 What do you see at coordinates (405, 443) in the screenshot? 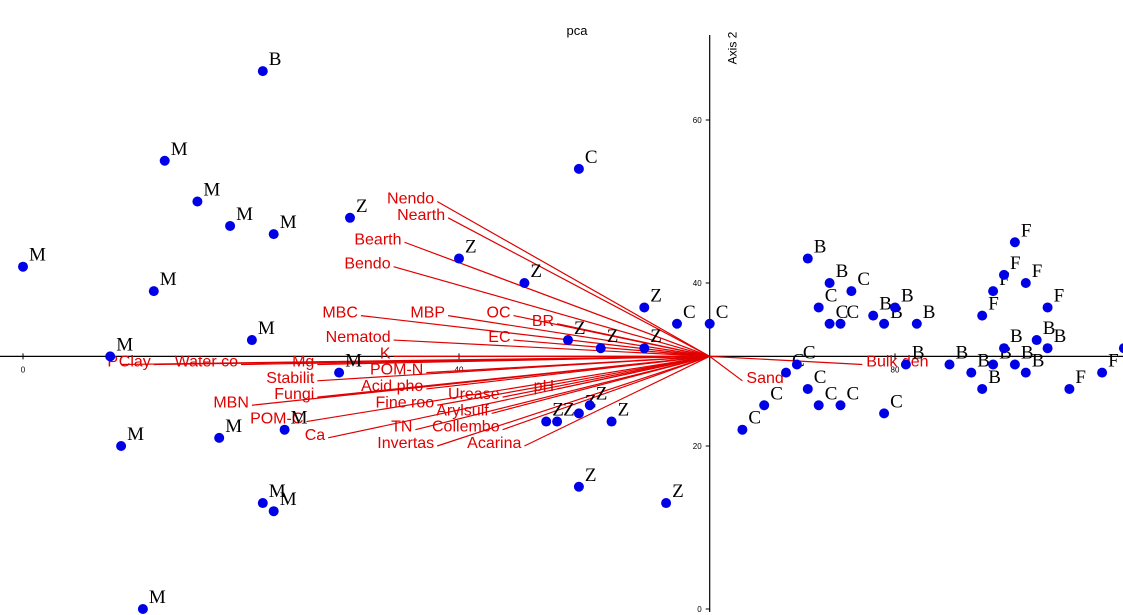
I see `loading-vector-label: Invertas` at bounding box center [405, 443].